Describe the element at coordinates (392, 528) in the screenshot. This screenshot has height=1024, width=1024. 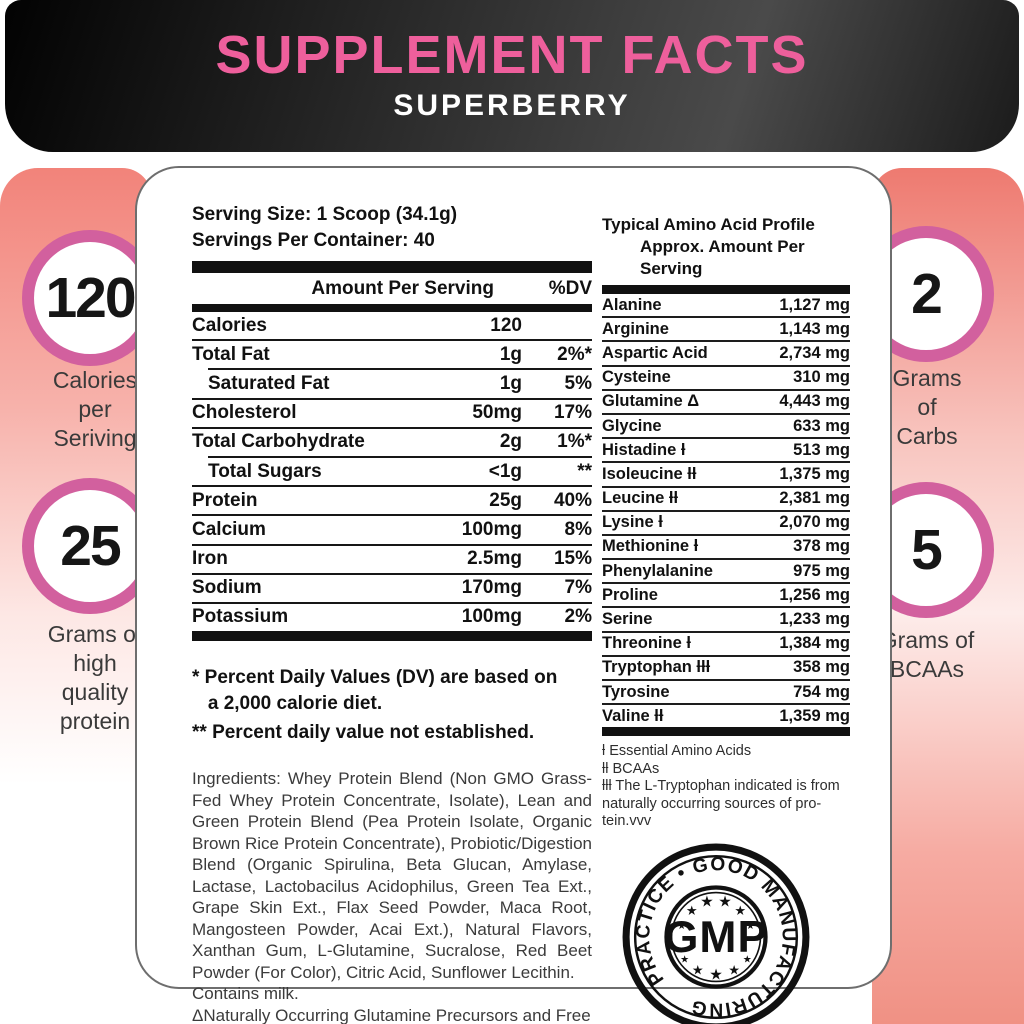
I see `nutrition-row: Calcium 100mg 8%` at that location.